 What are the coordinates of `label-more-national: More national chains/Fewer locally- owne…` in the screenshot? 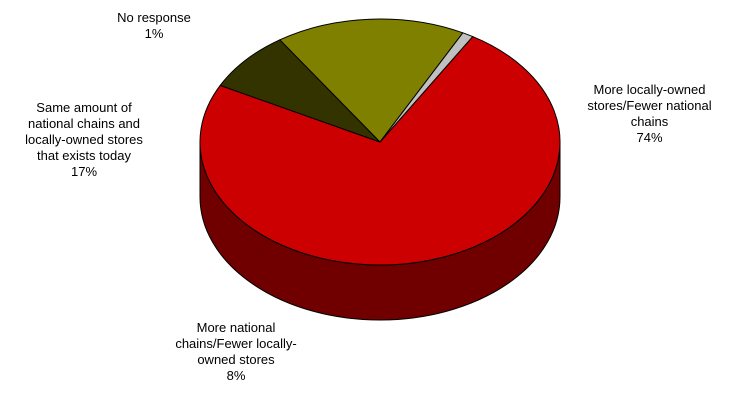 It's located at (236, 351).